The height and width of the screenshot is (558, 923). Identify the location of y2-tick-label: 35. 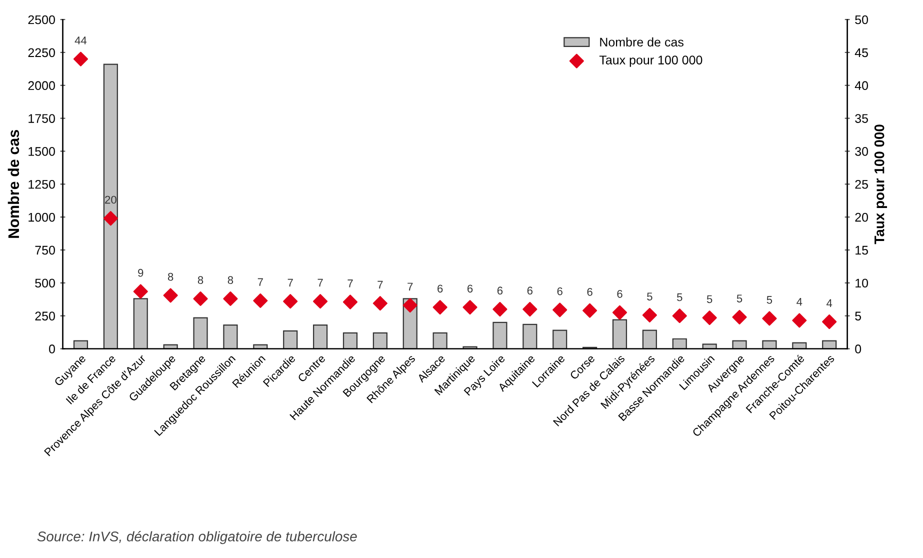
(861, 118).